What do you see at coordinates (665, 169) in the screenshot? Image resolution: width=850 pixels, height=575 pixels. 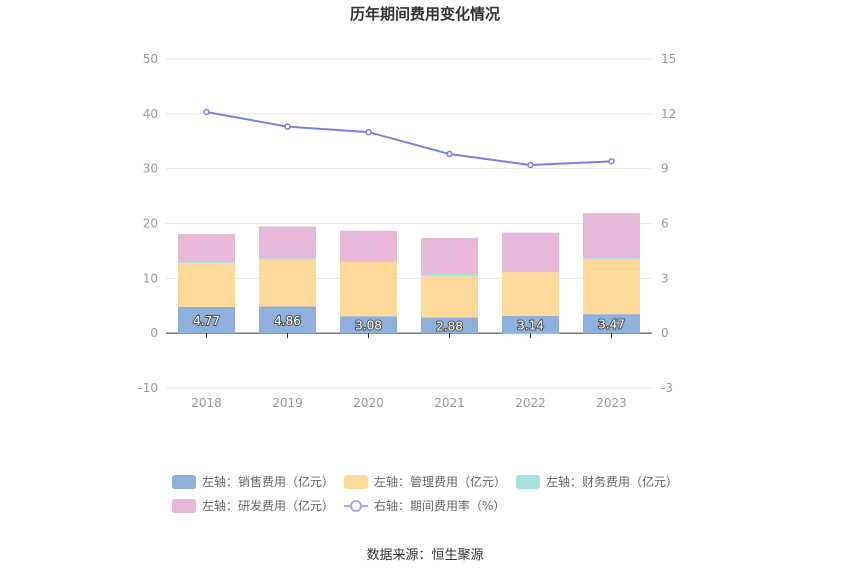 I see `right-tick-label: 9` at bounding box center [665, 169].